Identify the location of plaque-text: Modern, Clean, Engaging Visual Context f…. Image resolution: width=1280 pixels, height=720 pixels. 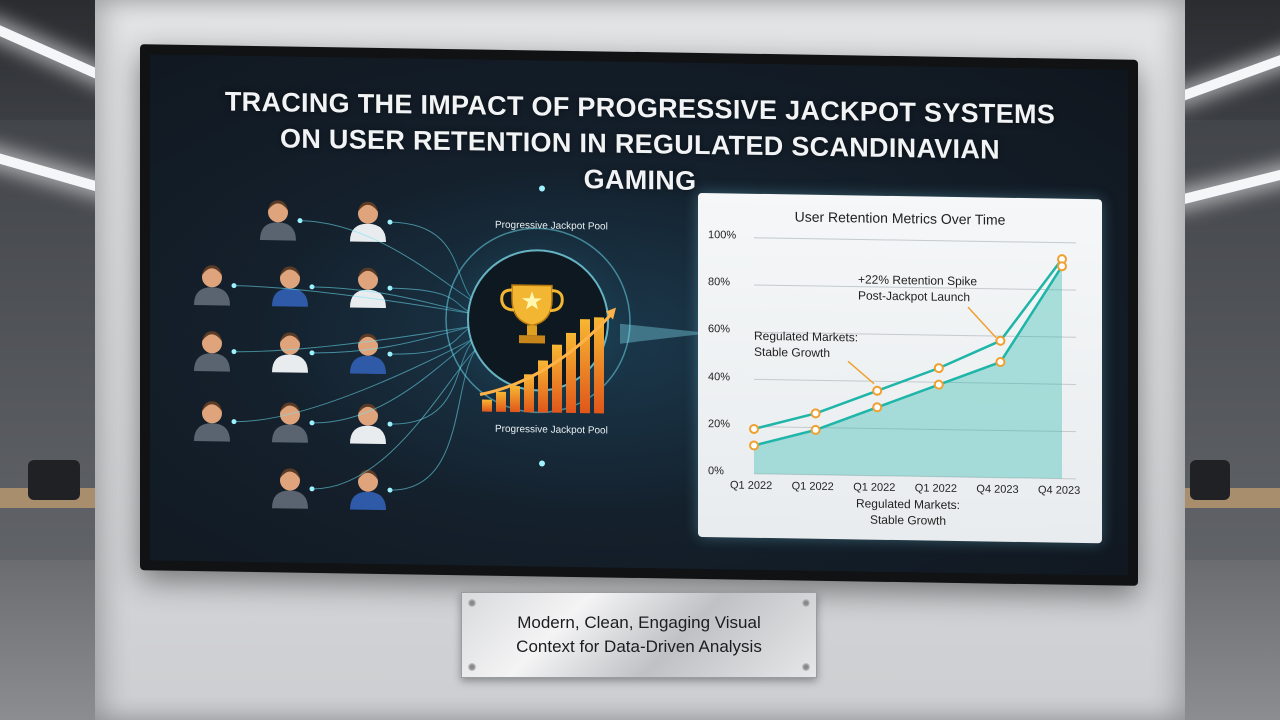
(639, 635).